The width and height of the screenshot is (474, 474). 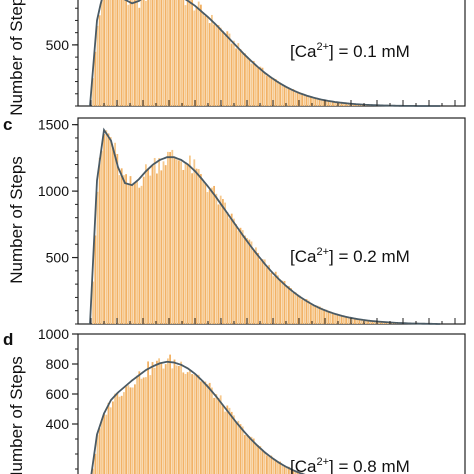 What do you see at coordinates (369, 51) in the screenshot?
I see `annotation-suffix: ] = 0.1 mM` at bounding box center [369, 51].